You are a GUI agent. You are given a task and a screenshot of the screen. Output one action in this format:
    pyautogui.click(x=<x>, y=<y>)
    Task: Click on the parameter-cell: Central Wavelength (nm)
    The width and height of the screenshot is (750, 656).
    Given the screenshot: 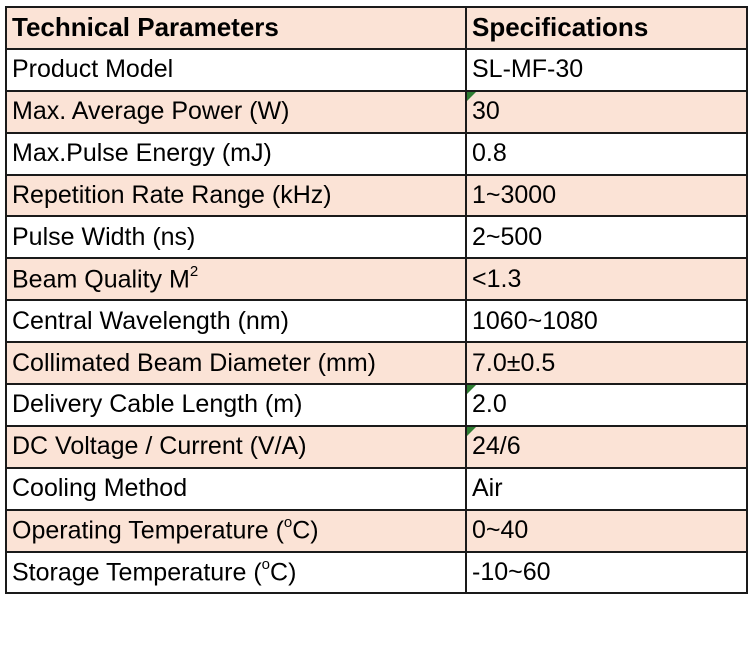 What is the action you would take?
    pyautogui.click(x=236, y=321)
    